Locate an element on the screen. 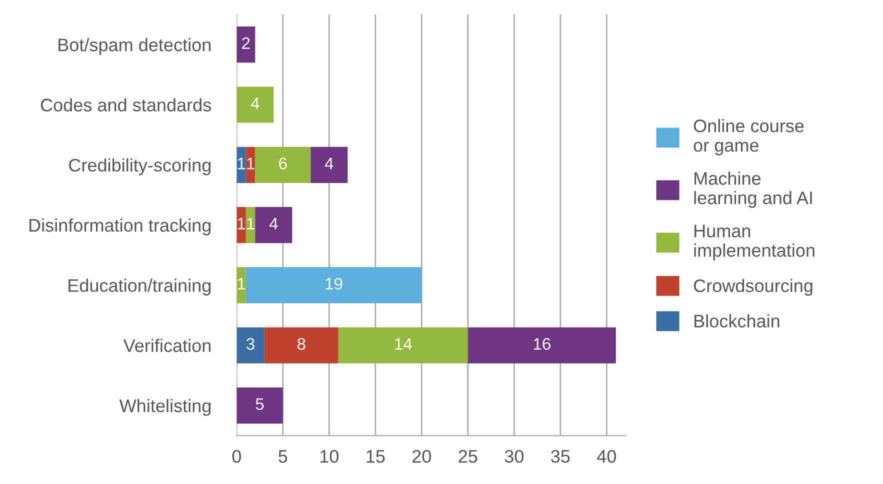  x-tick-label: 20 is located at coordinates (421, 456).